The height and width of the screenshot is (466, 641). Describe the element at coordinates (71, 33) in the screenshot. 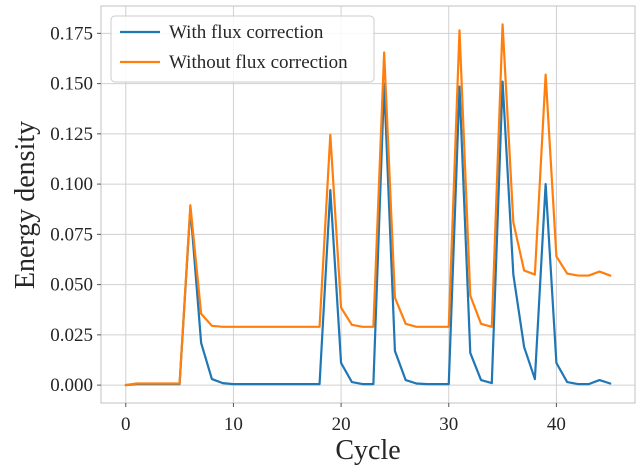

I see `y-tick-label: 0.175` at that location.